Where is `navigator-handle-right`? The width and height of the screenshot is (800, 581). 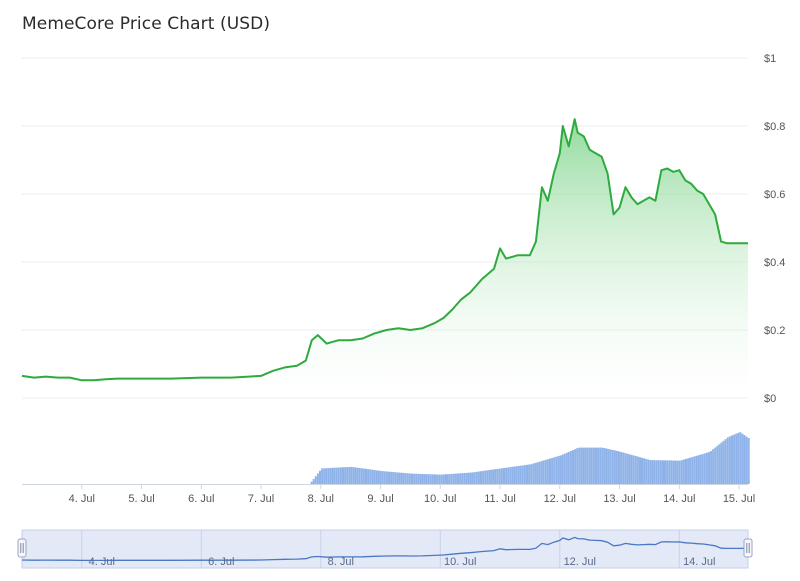
navigator-handle-right is located at coordinates (748, 548).